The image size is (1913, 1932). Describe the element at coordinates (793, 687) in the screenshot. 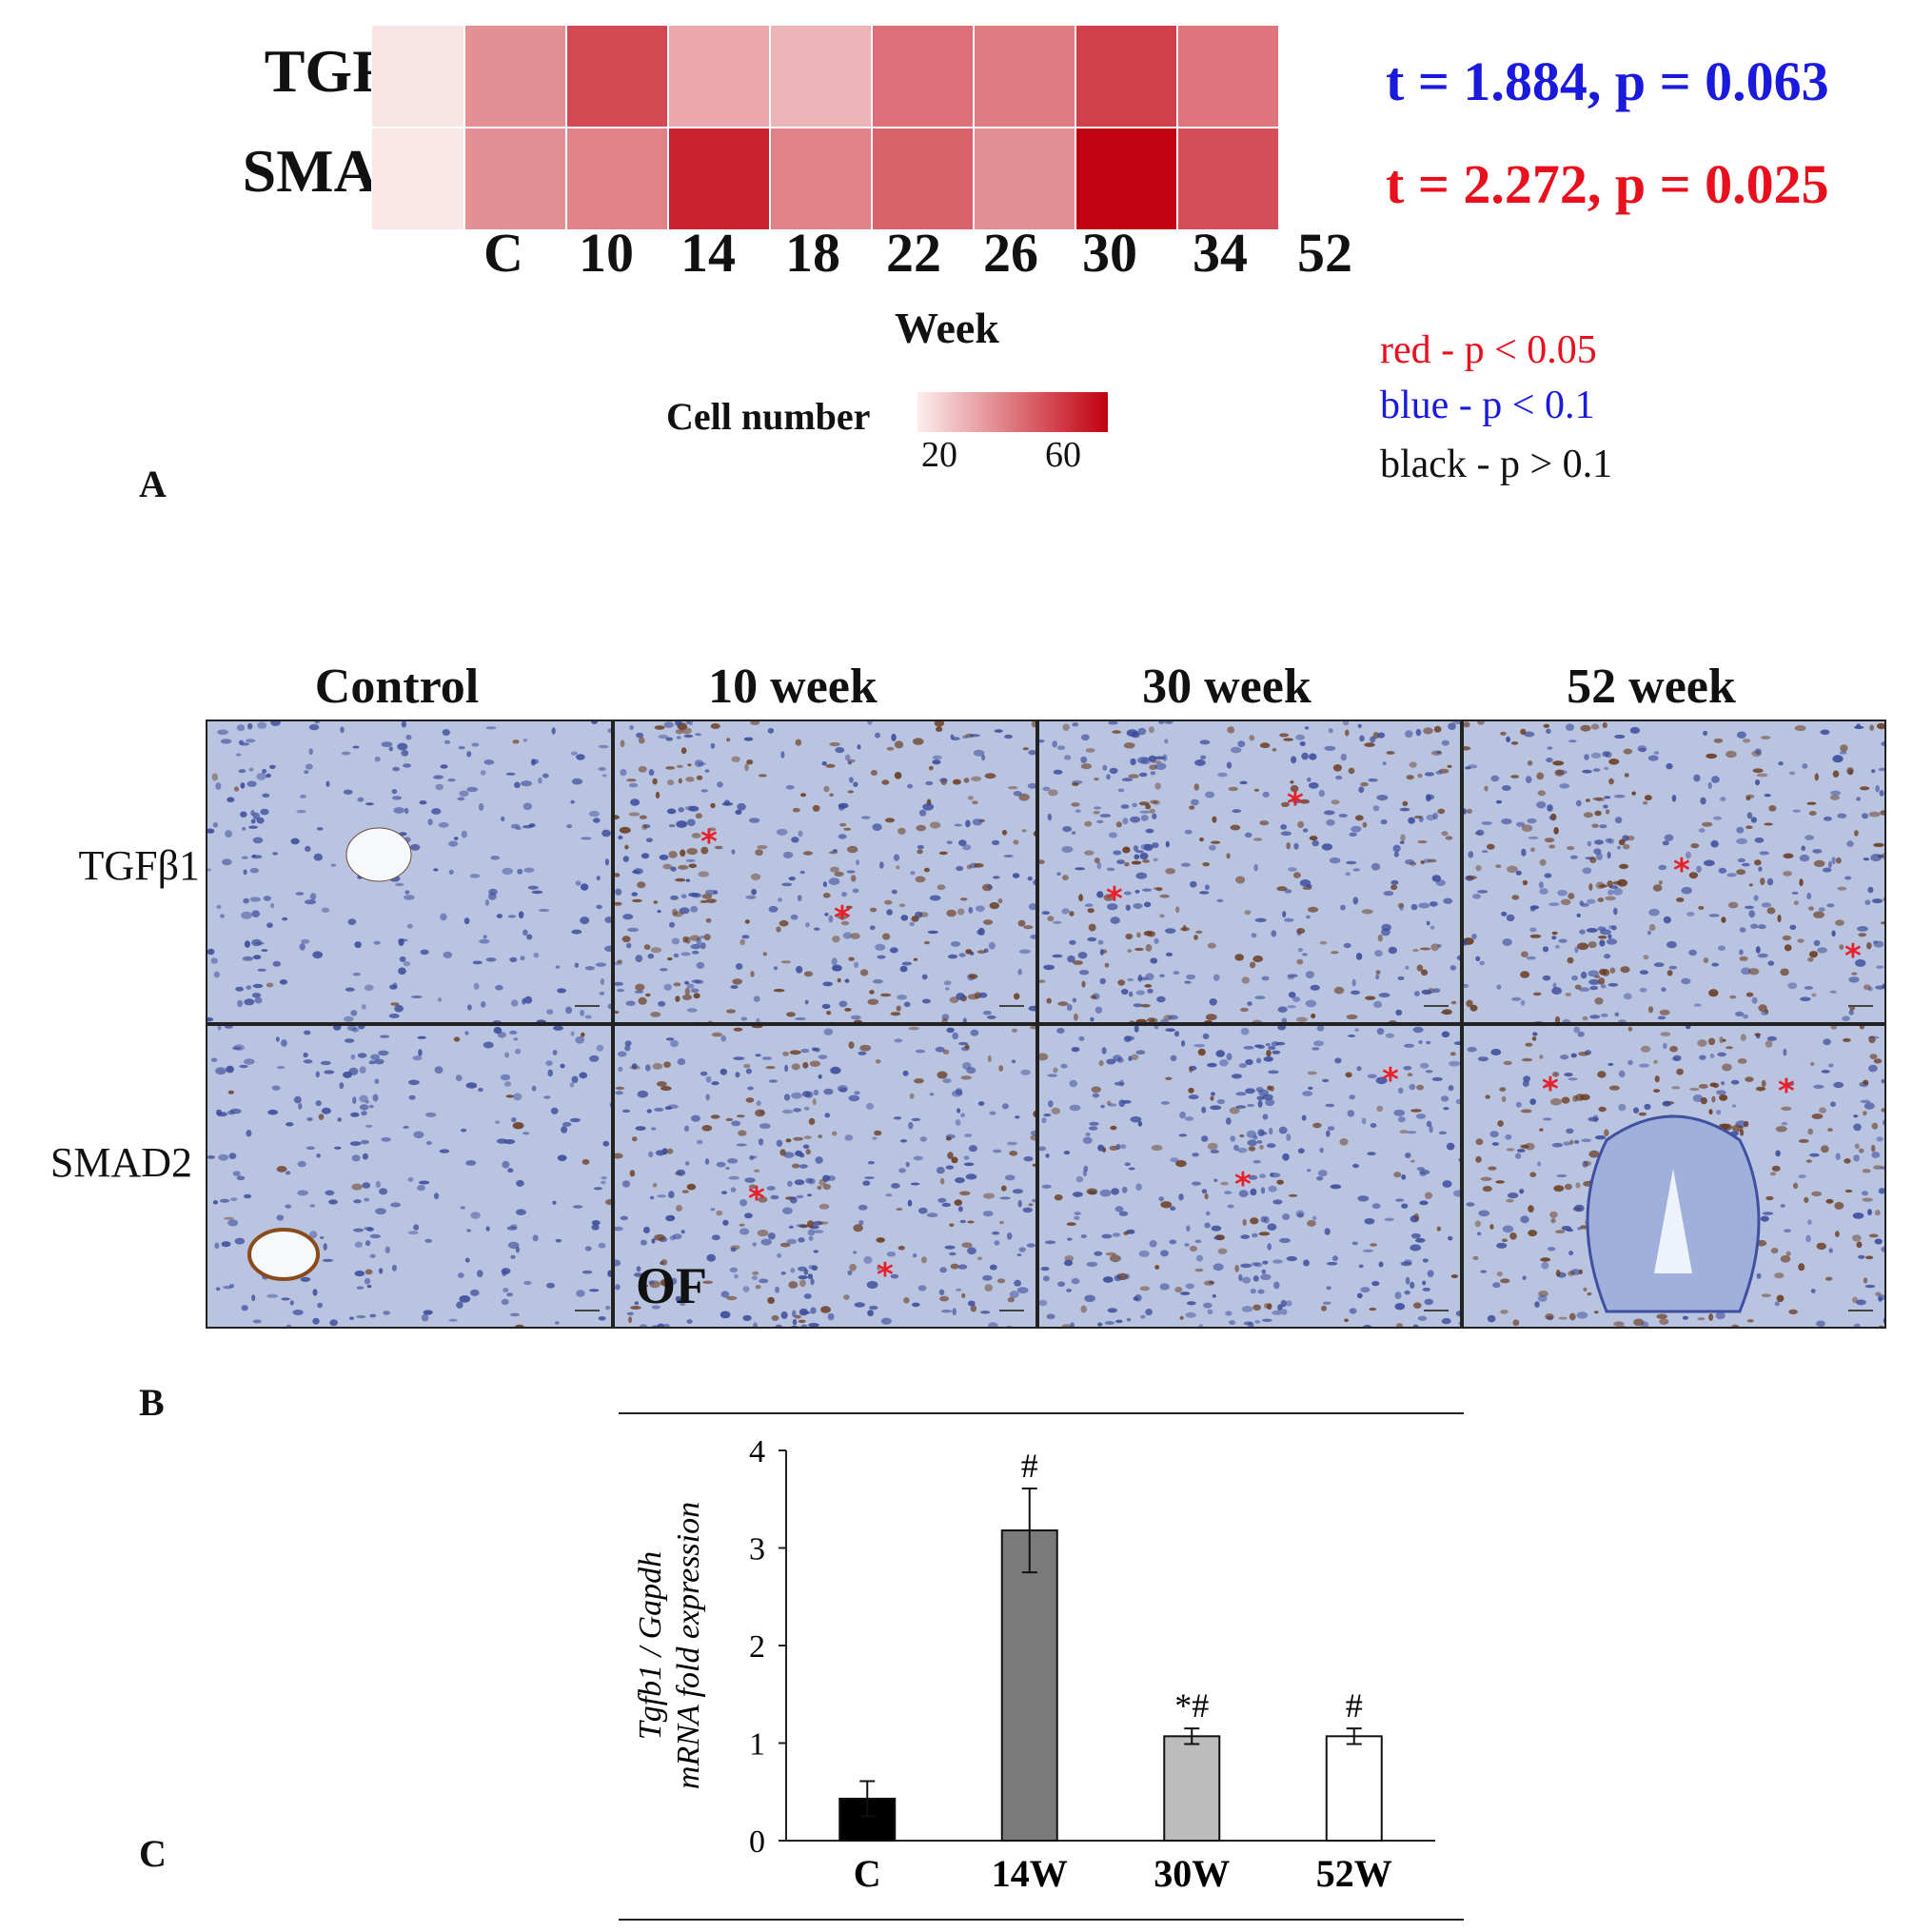

I see `micro-col-10-week: 10 week` at that location.